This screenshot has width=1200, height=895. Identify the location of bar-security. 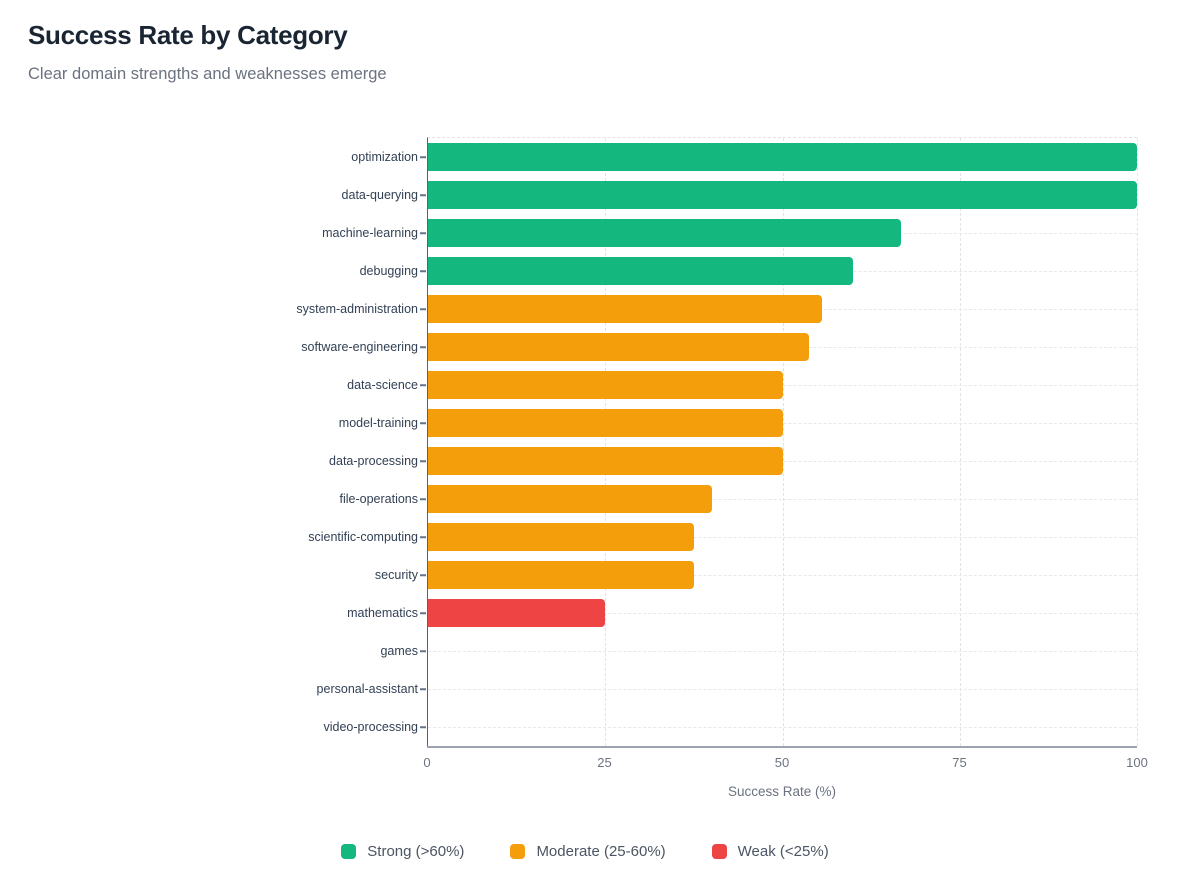
(561, 575).